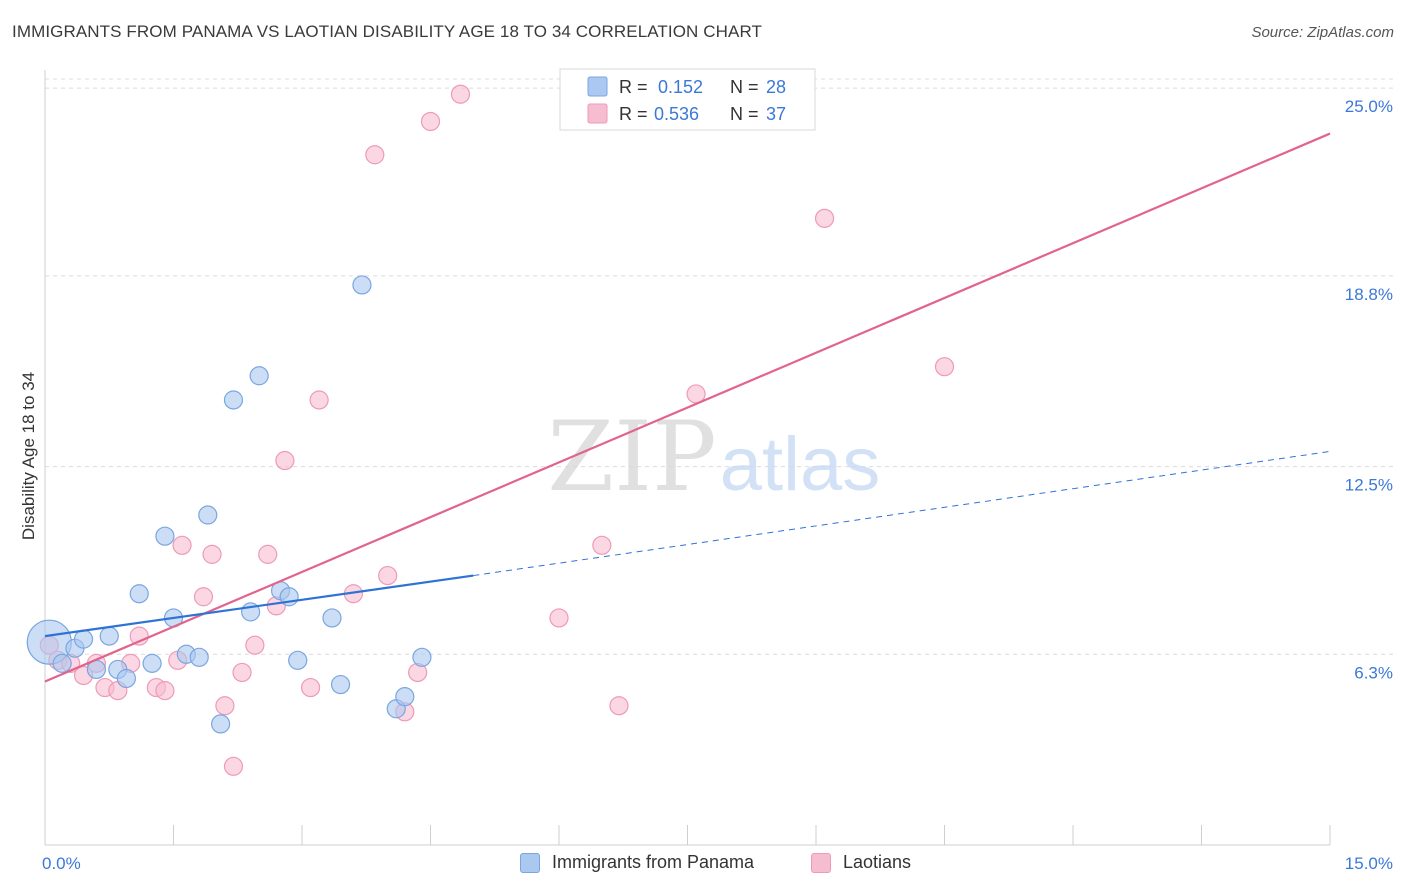 The width and height of the screenshot is (1406, 892). Describe the element at coordinates (776, 87) in the screenshot. I see `legend-n-value-0: 28` at that location.